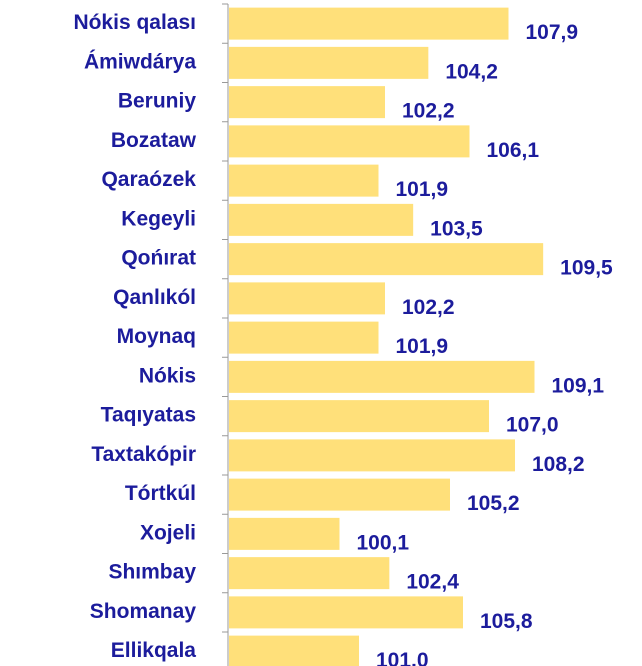 The width and height of the screenshot is (642, 666). Describe the element at coordinates (148, 179) in the screenshot. I see `category-label: Qaraózek` at that location.